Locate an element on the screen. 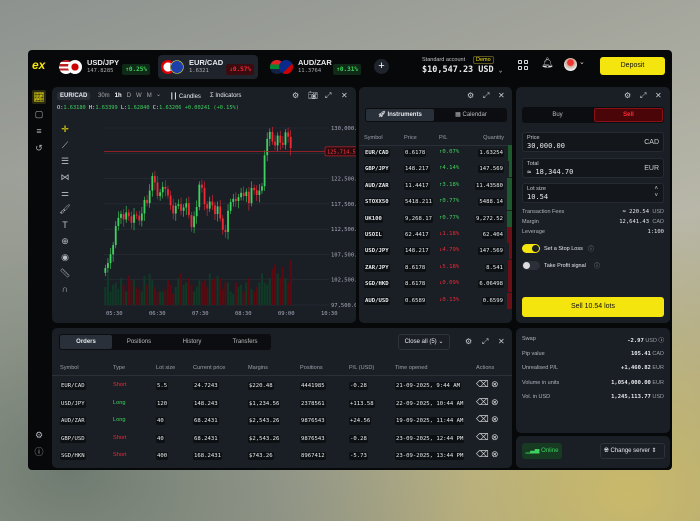 The width and height of the screenshot is (700, 521). trendline-icon: ⟋ is located at coordinates (65, 145).